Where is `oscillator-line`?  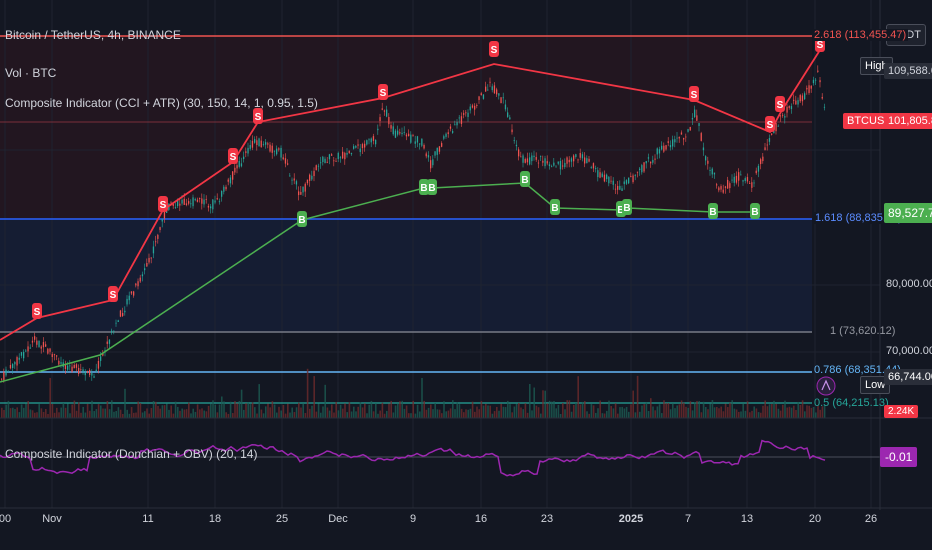
oscillator-line is located at coordinates (413, 458).